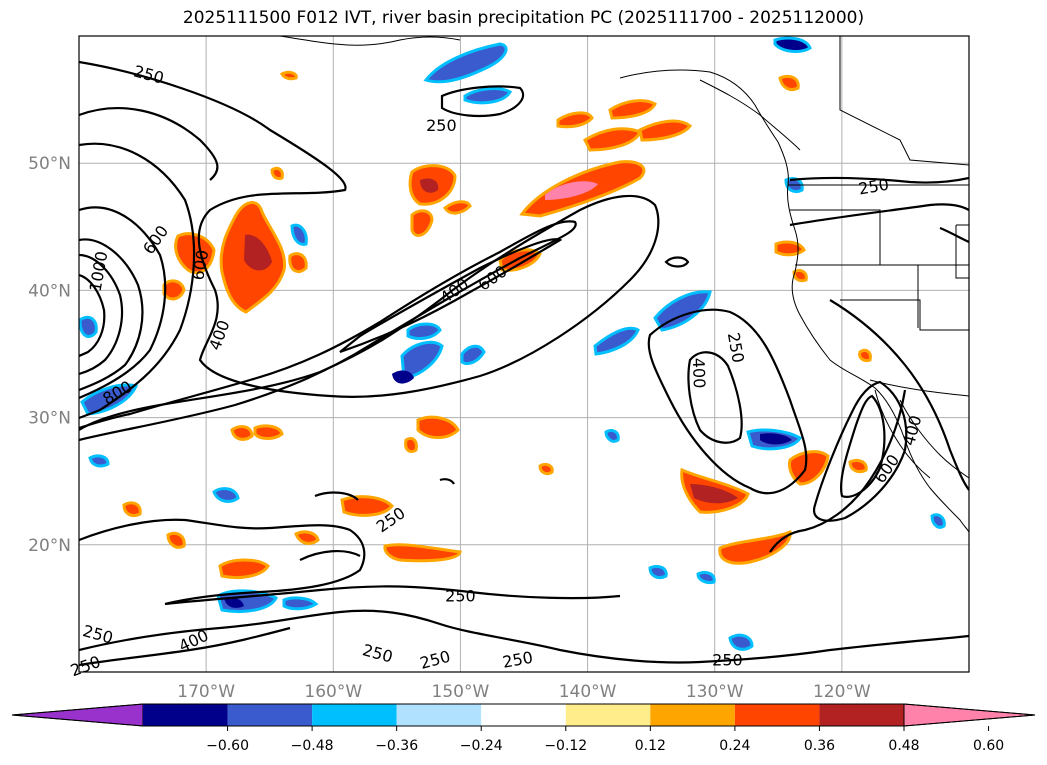 This screenshot has width=1047, height=765. What do you see at coordinates (699, 373) in the screenshot?
I see `contour-label: 400` at bounding box center [699, 373].